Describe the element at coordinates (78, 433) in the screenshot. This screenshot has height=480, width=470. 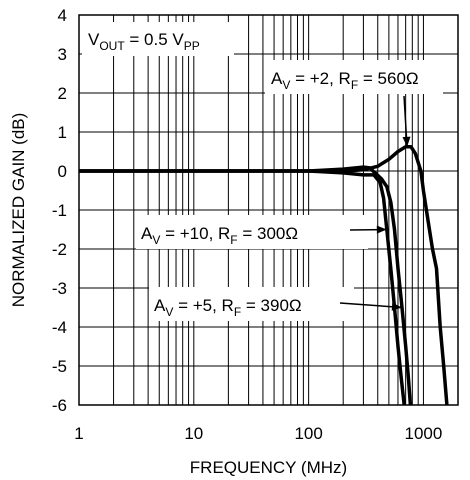
I see `x-tick-label: 1` at that location.